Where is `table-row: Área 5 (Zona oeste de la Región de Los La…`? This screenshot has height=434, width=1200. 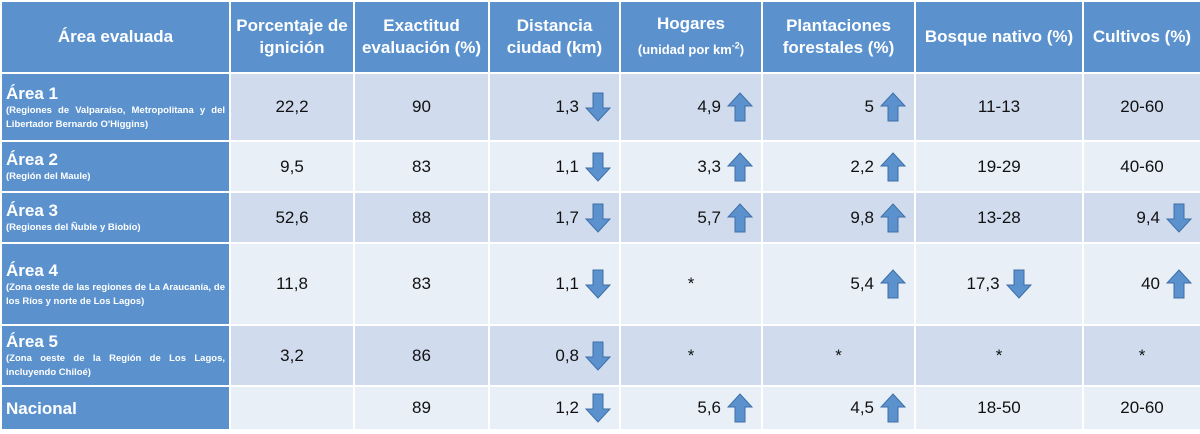 table-row: Área 5 (Zona oeste de la Región de Los La… is located at coordinates (600, 355).